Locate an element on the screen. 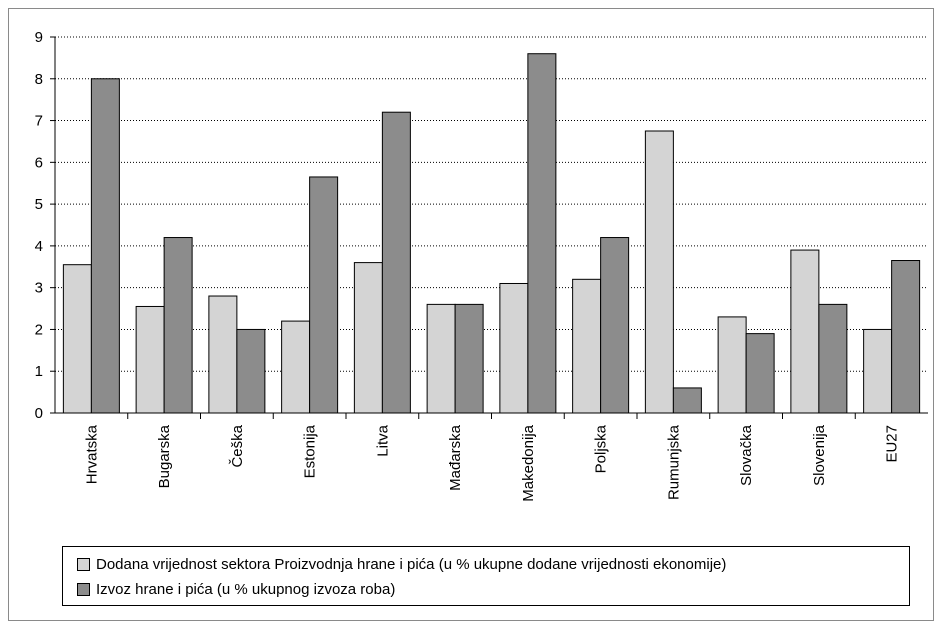  bar-value-added-Slovačka is located at coordinates (732, 365).